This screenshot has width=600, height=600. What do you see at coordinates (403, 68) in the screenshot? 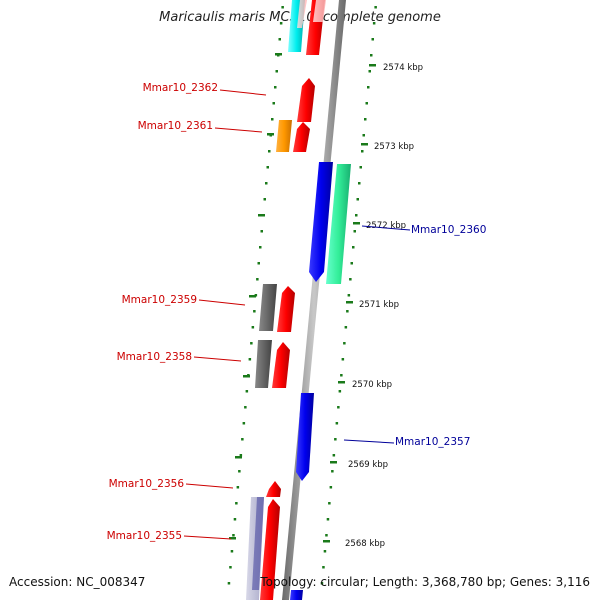
I see `tick-label: 2574 kbp` at bounding box center [403, 68].